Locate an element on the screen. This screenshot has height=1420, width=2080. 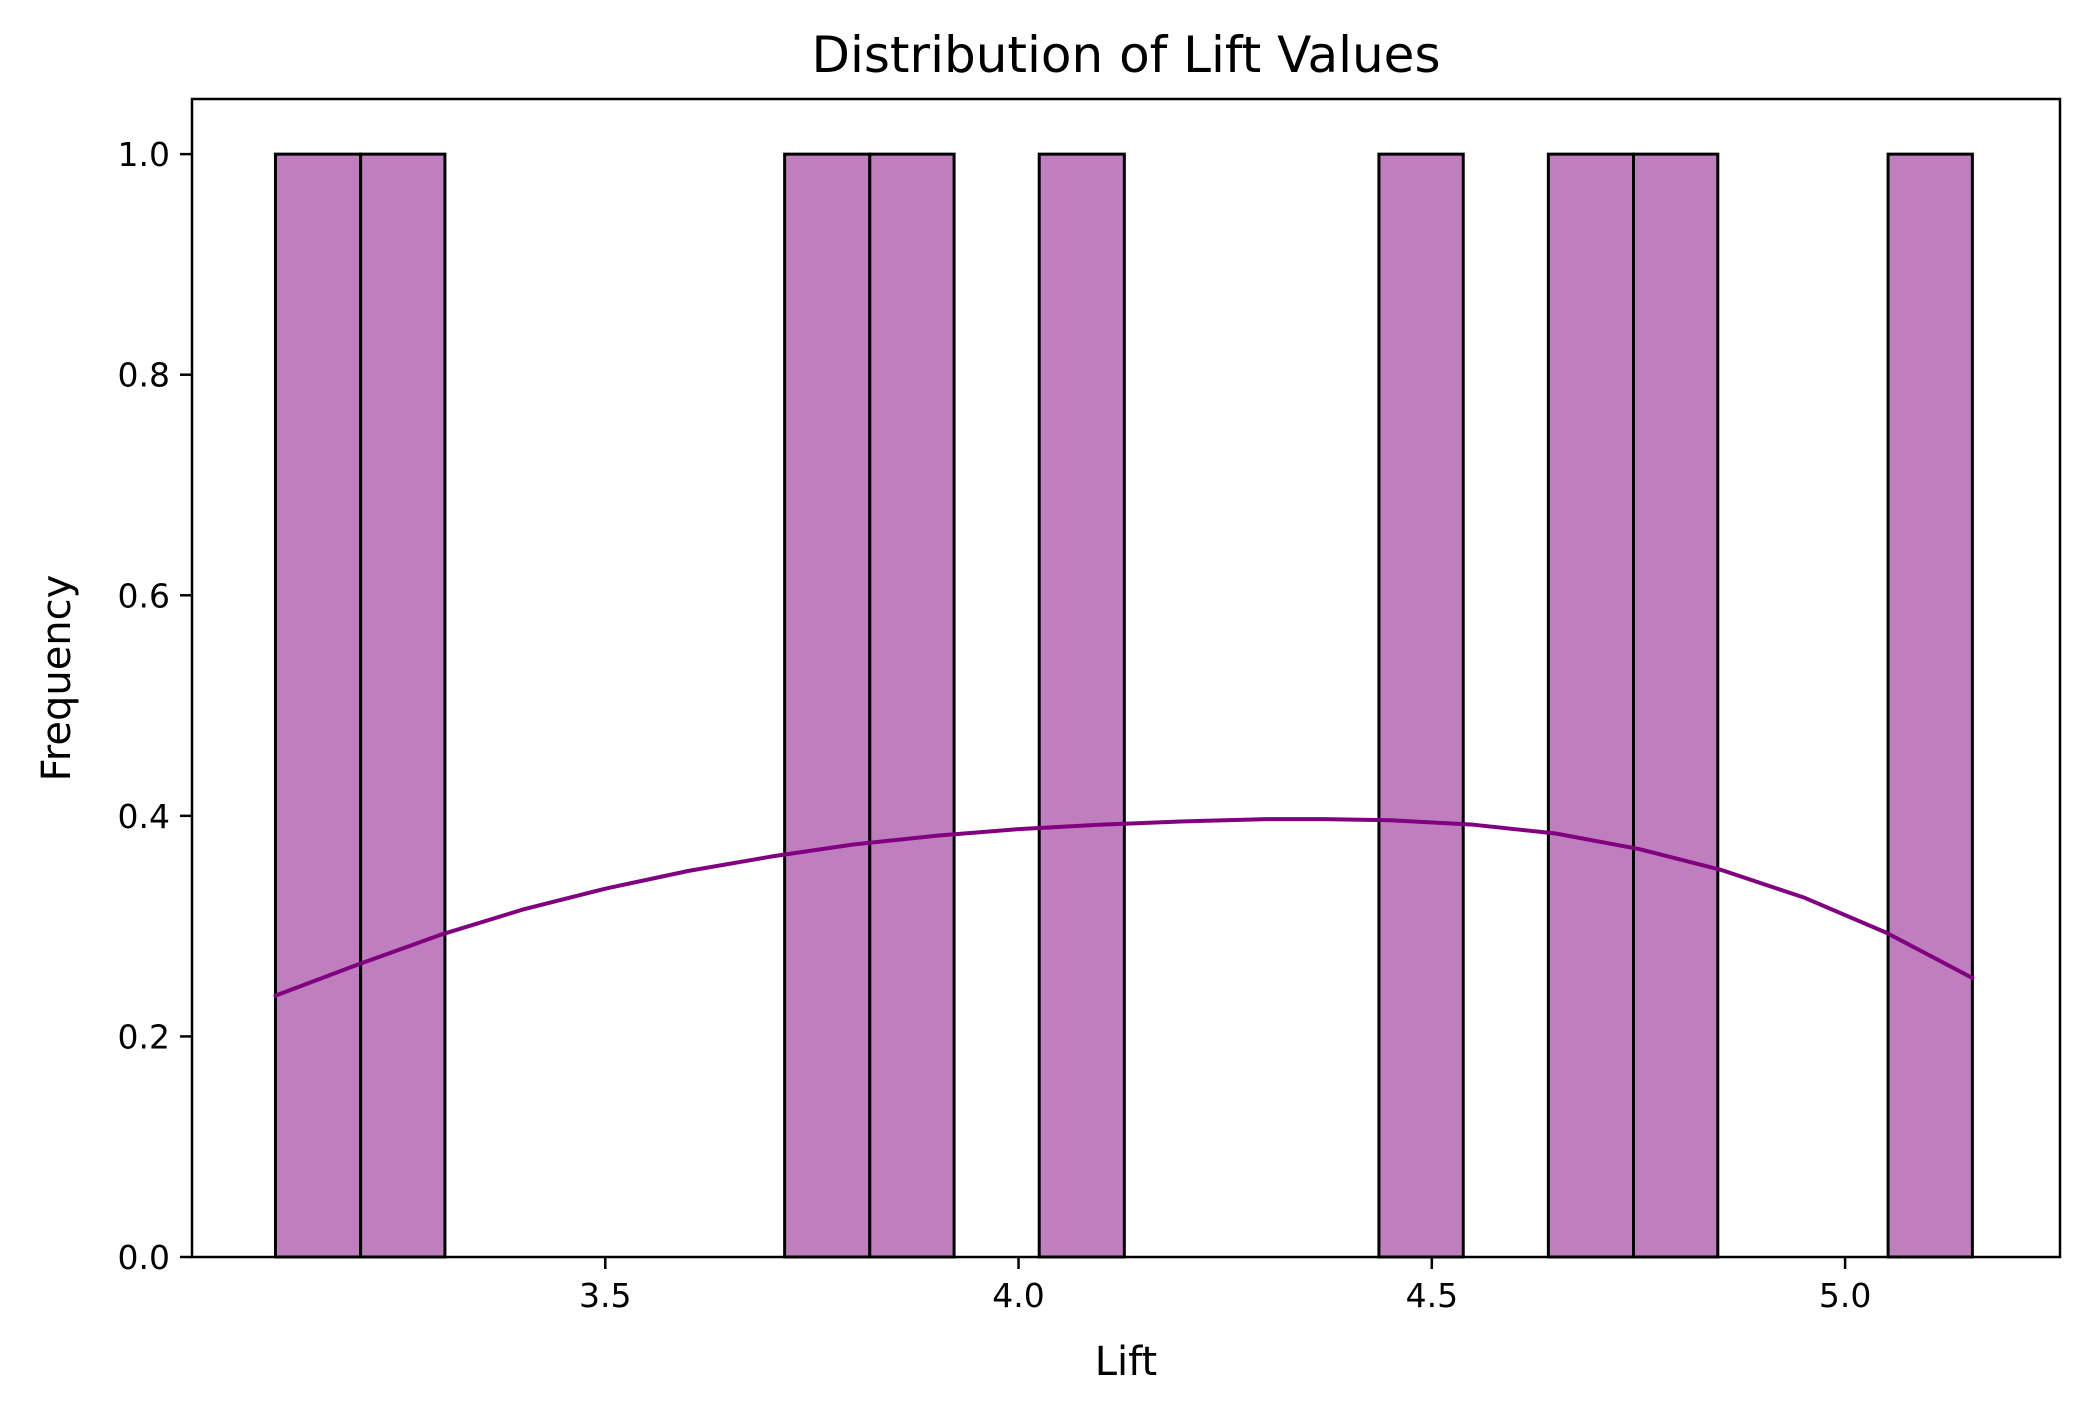
y-tick-label: 0.2 is located at coordinates (144, 1036).